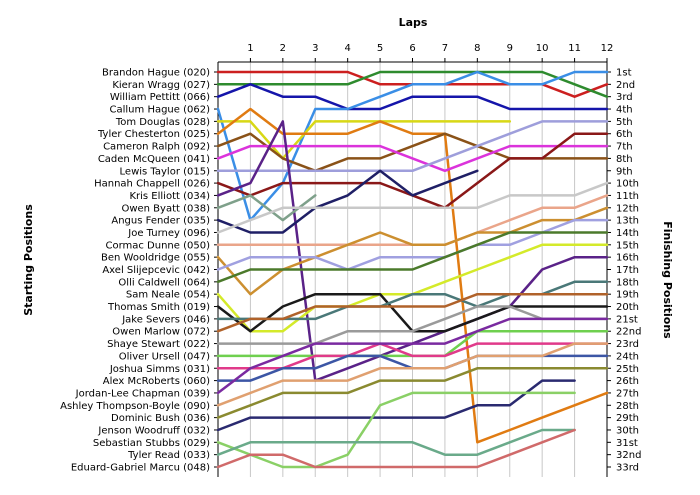 The height and width of the screenshot is (495, 700). I want to click on finishing-position-label: 28th, so click(627, 406).